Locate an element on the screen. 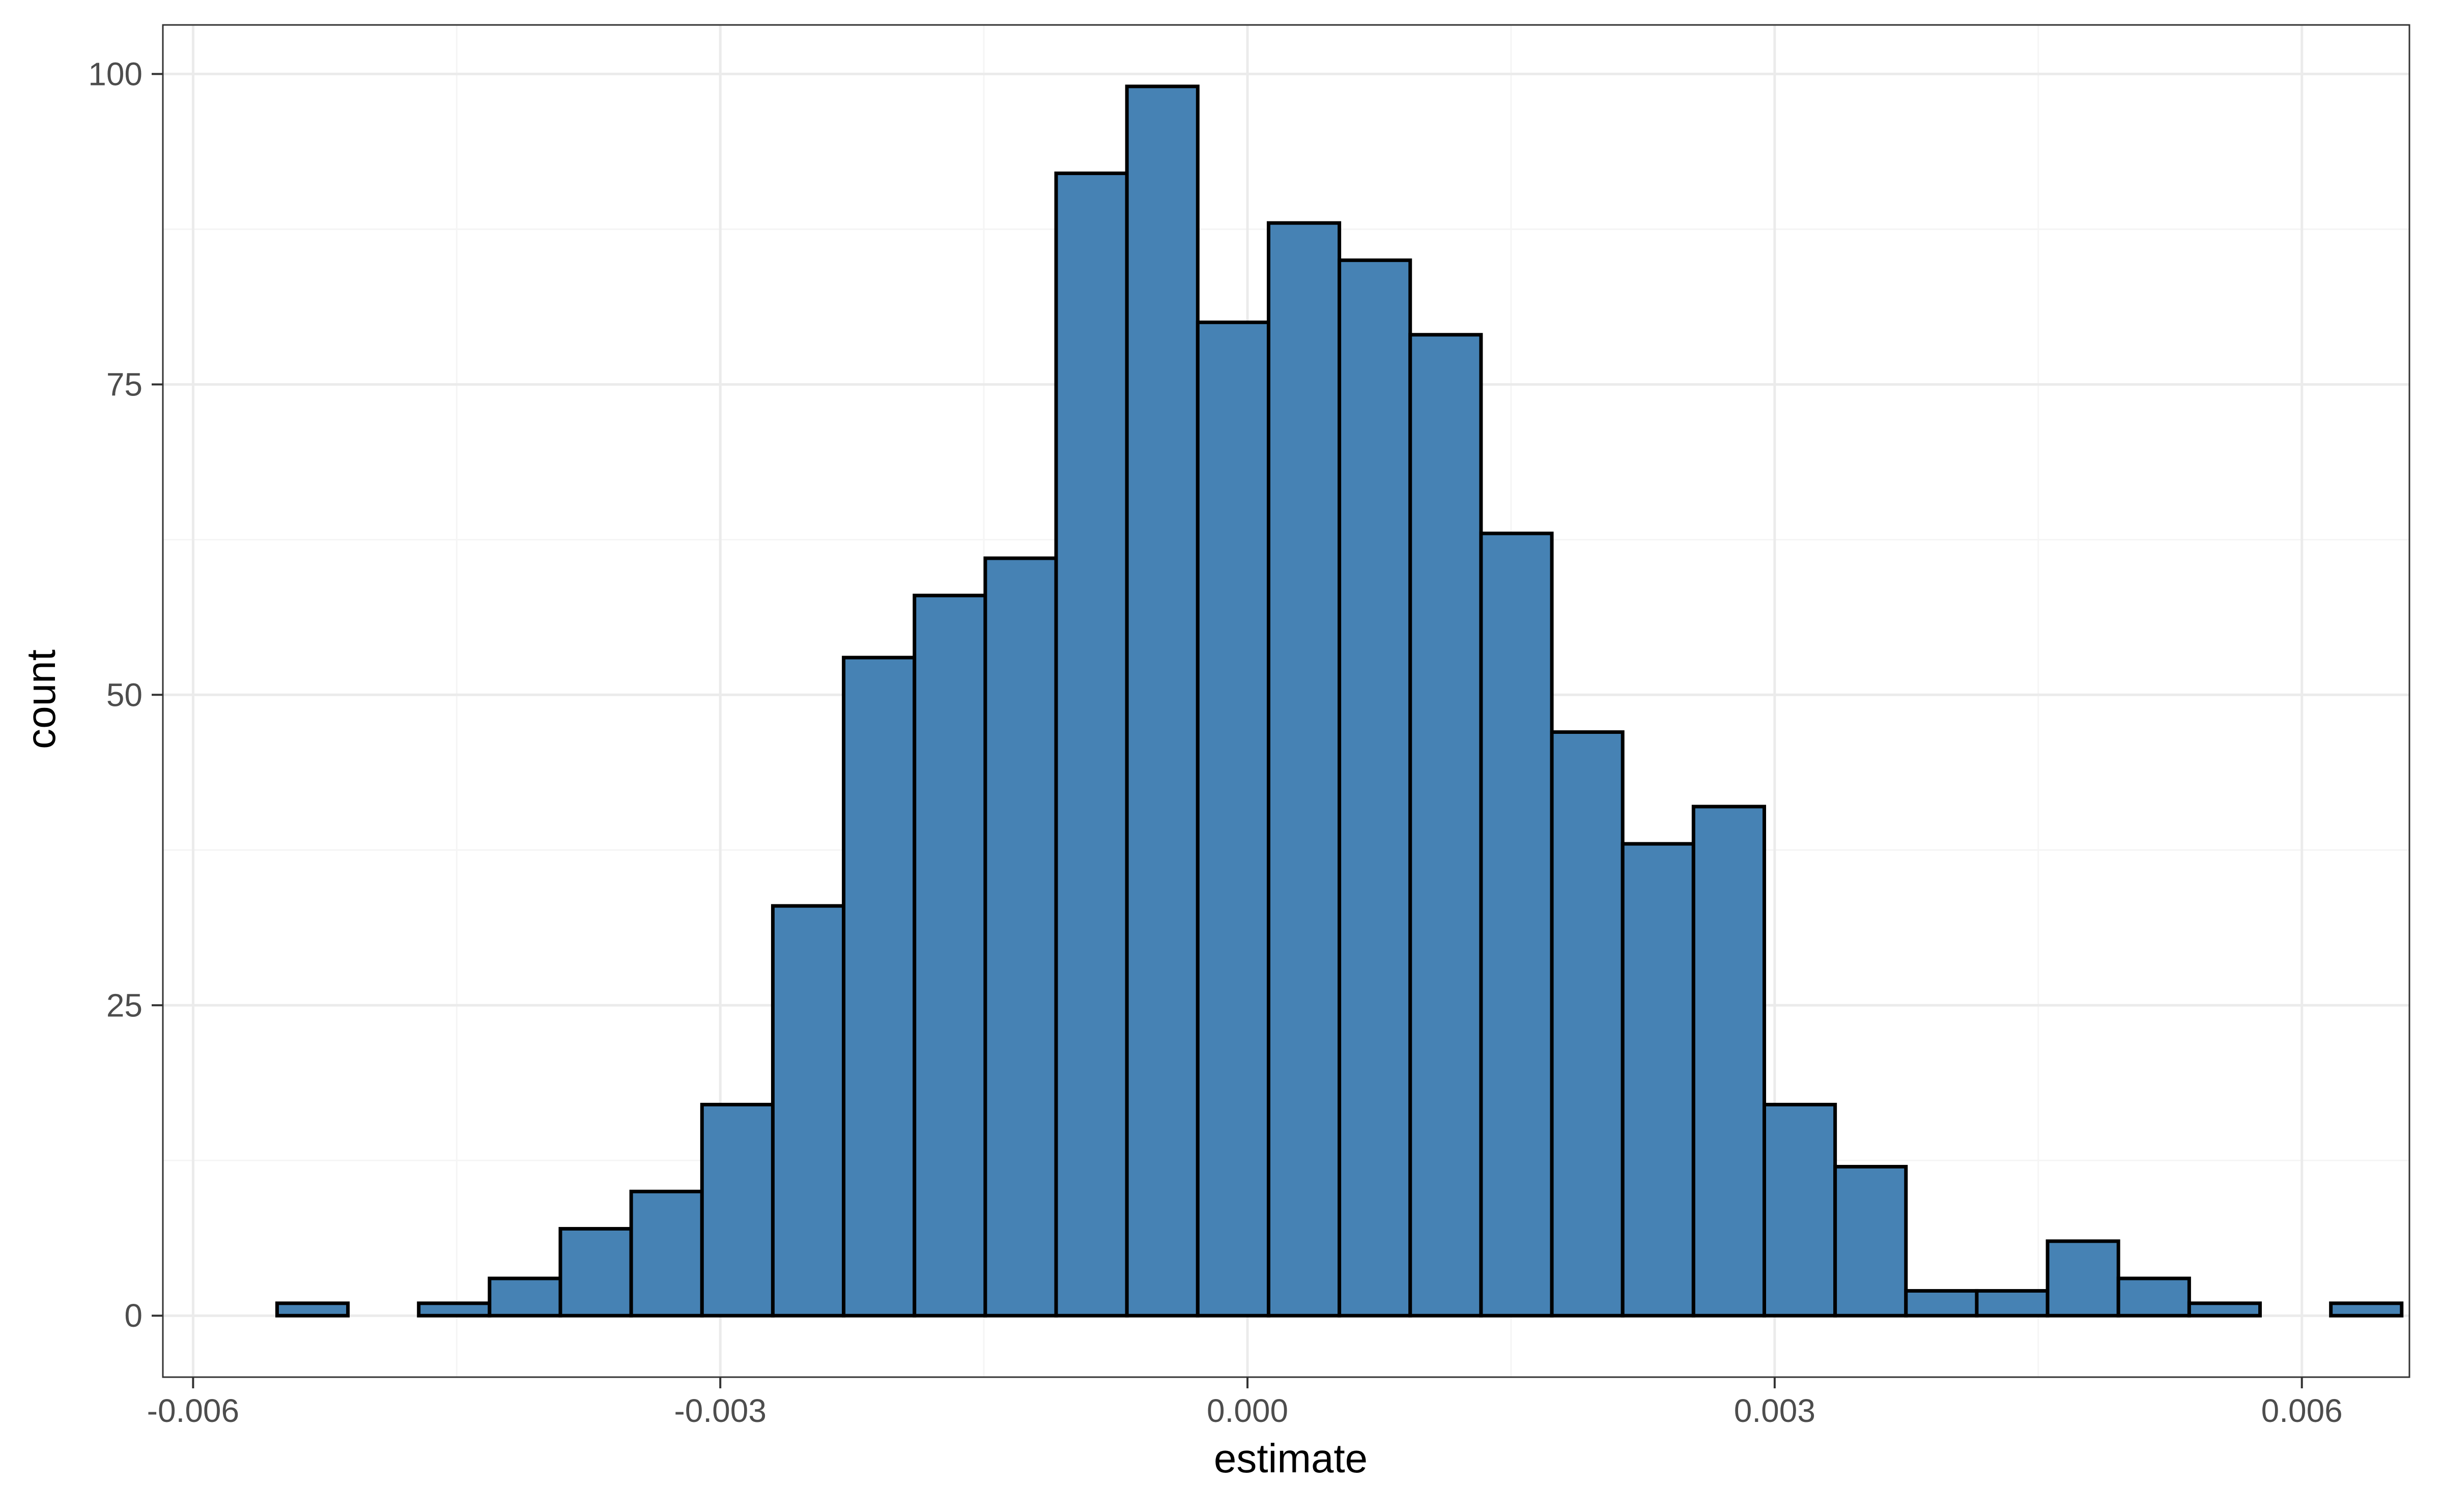  y-tick-label: 100 is located at coordinates (115, 73).